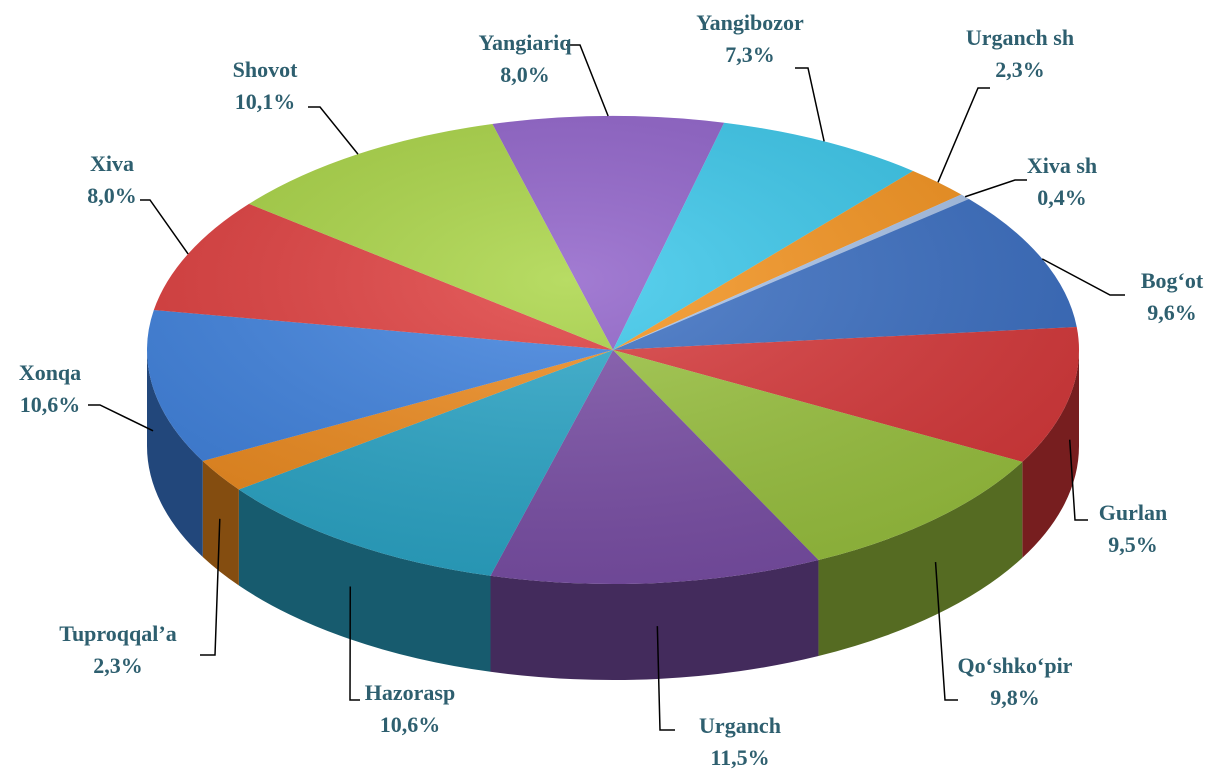 The height and width of the screenshot is (771, 1217). I want to click on slice-label: Urganch sh, so click(1020, 37).